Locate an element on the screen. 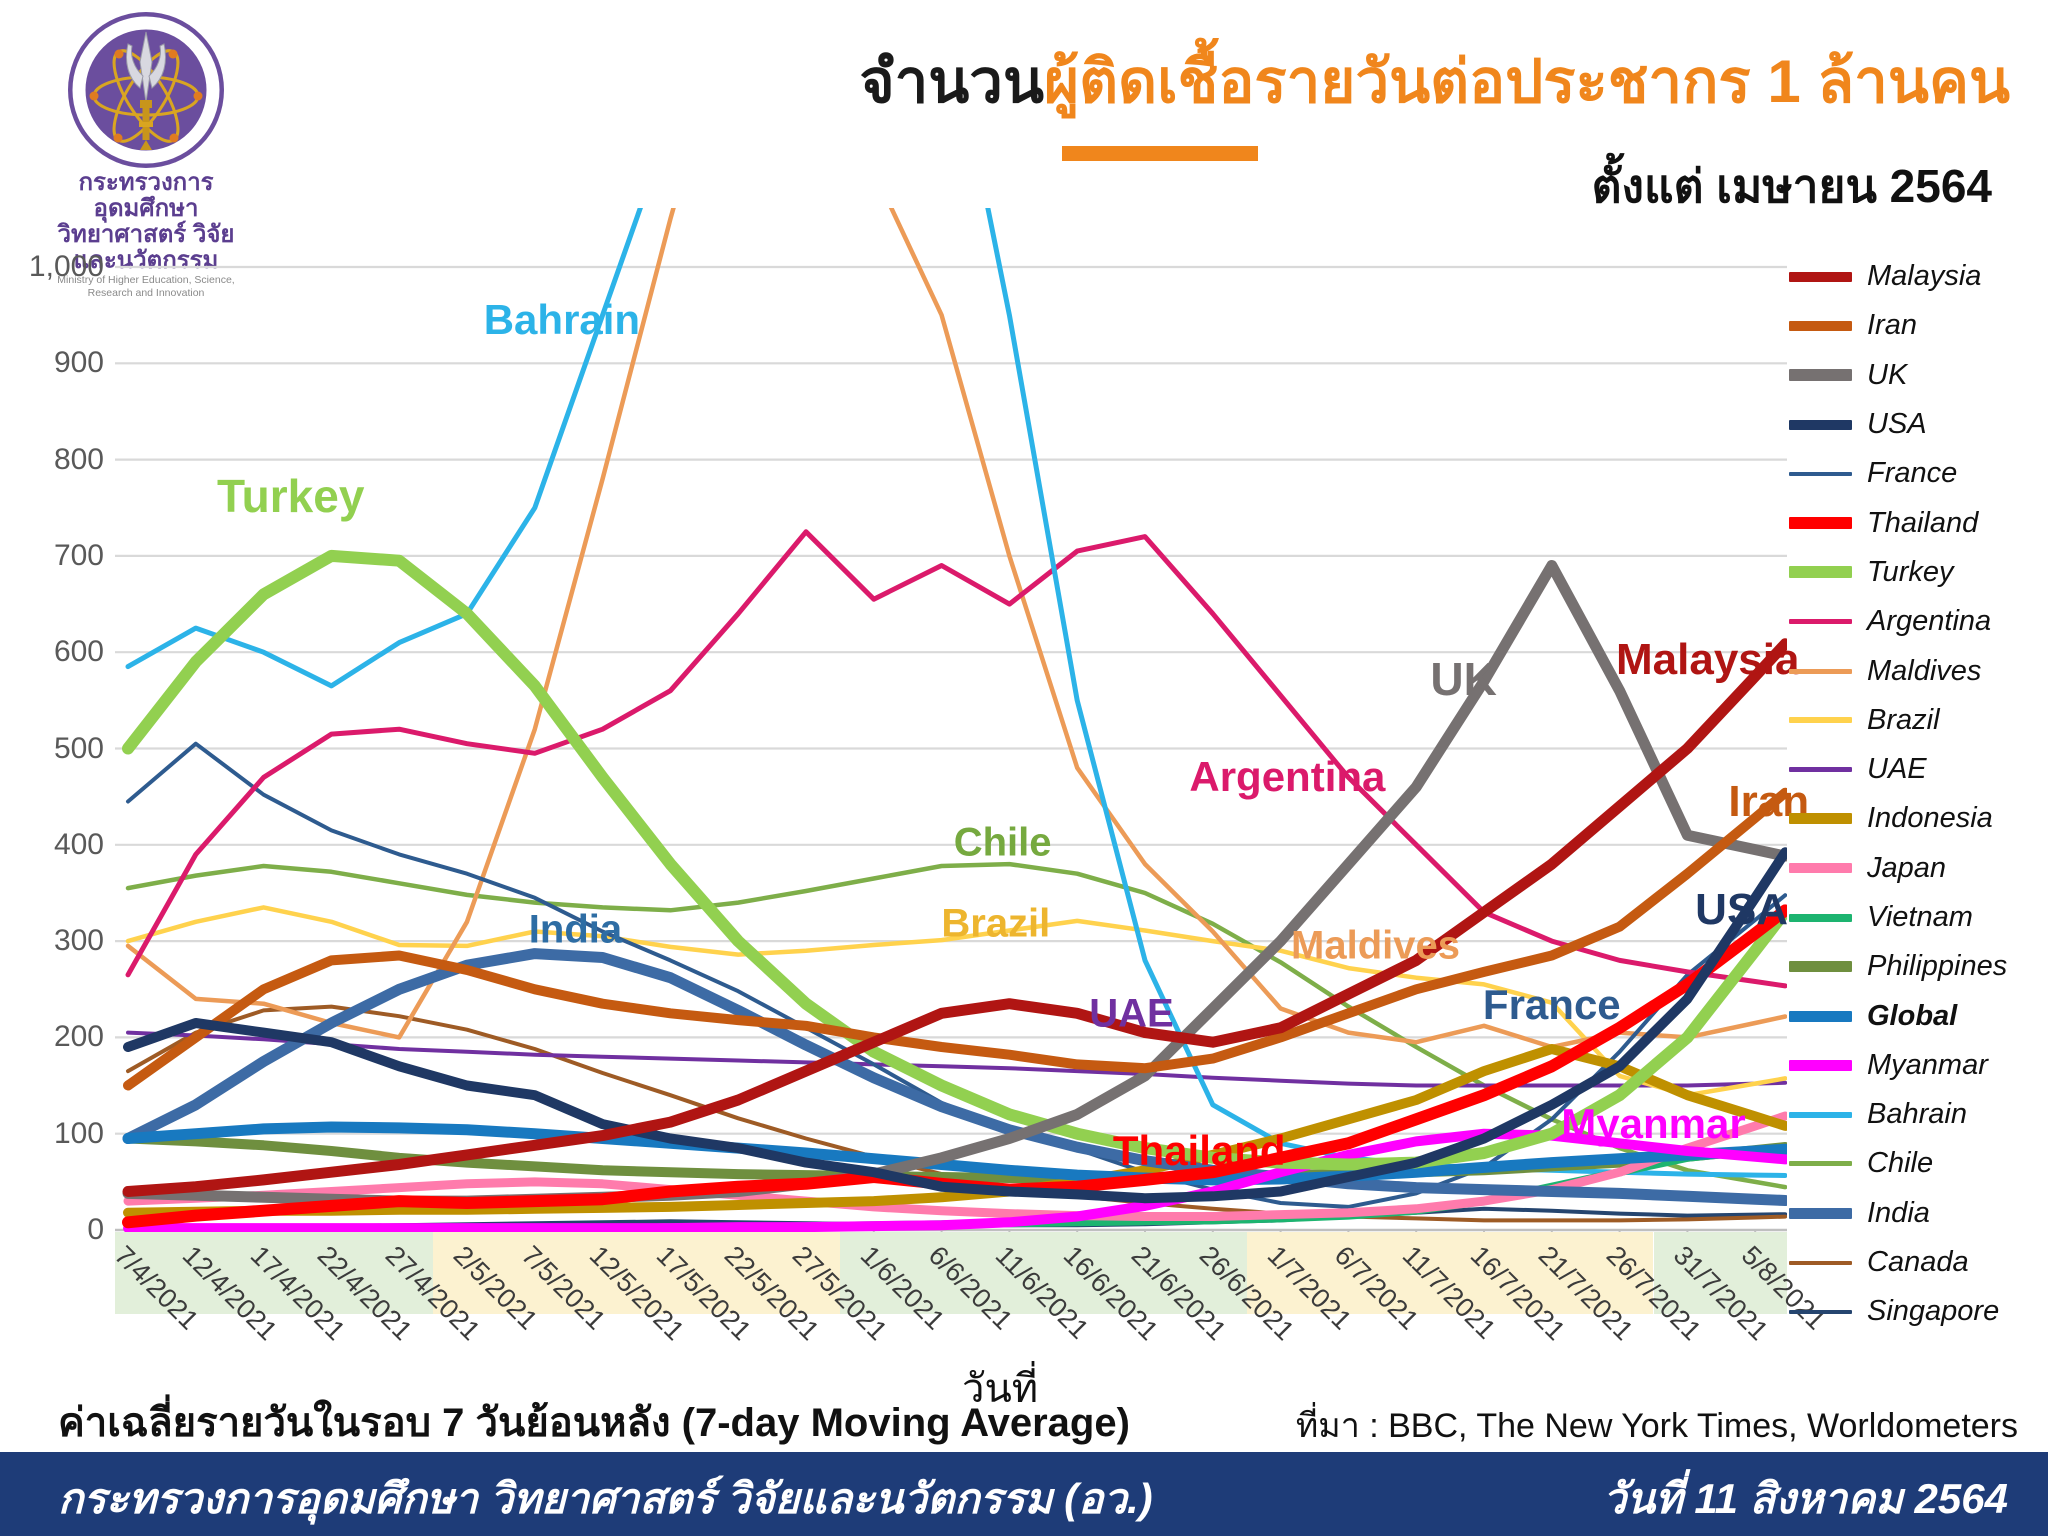  legend-item-bahrain: Bahrain is located at coordinates (1918, 1114).